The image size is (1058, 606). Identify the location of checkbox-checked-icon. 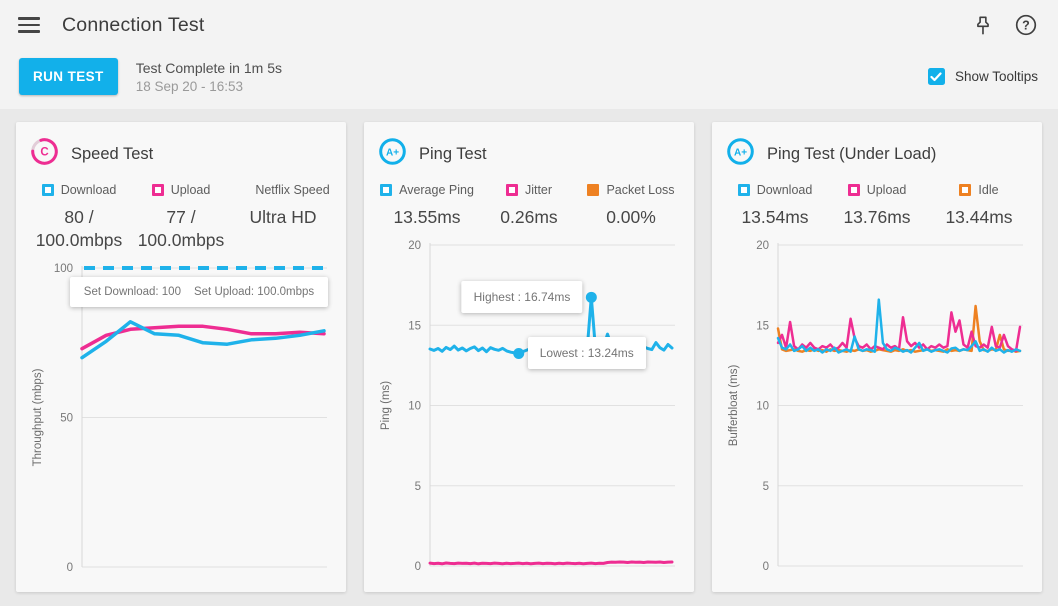
(936, 76).